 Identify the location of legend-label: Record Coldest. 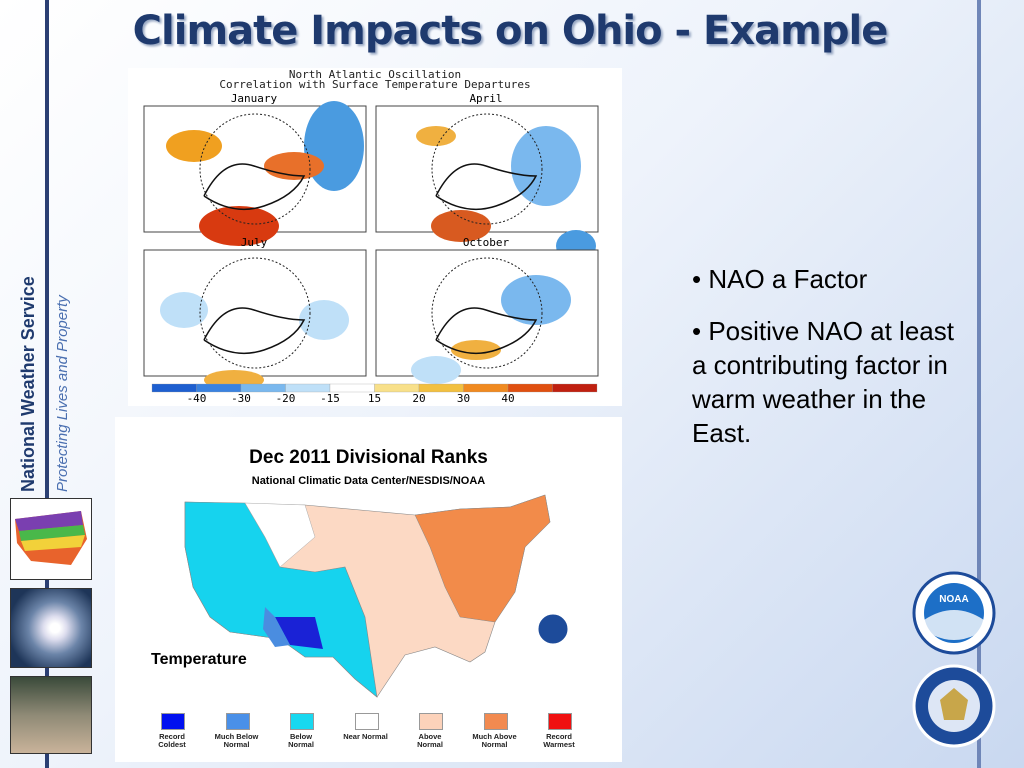
(172, 740).